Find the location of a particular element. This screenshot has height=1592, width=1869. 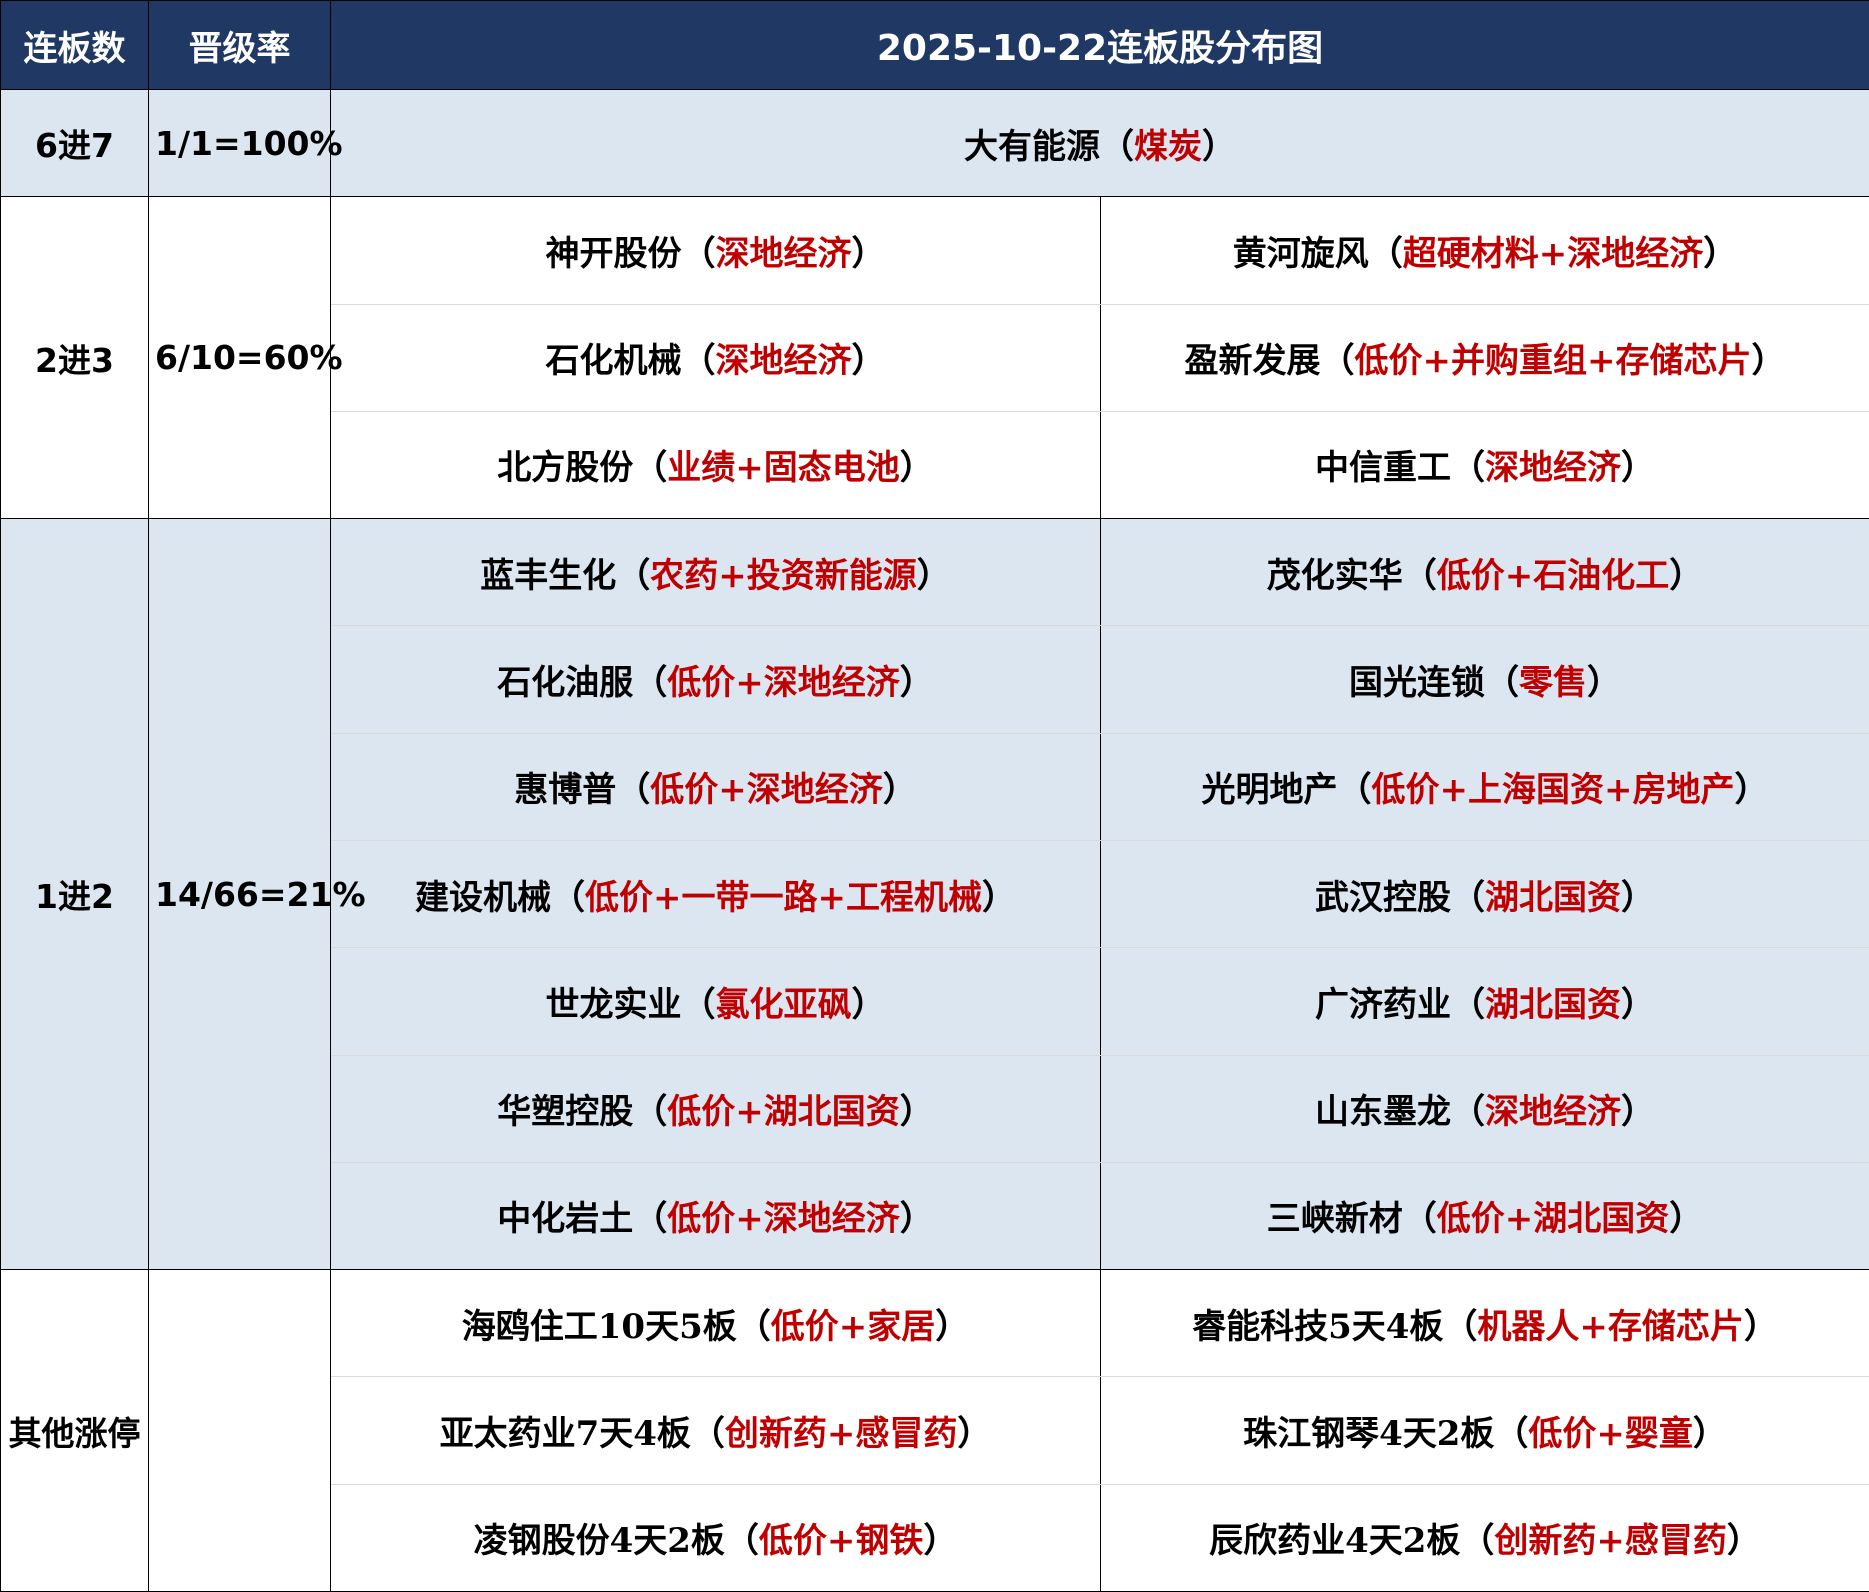

stock-name: 建设机械 is located at coordinates (483, 898).